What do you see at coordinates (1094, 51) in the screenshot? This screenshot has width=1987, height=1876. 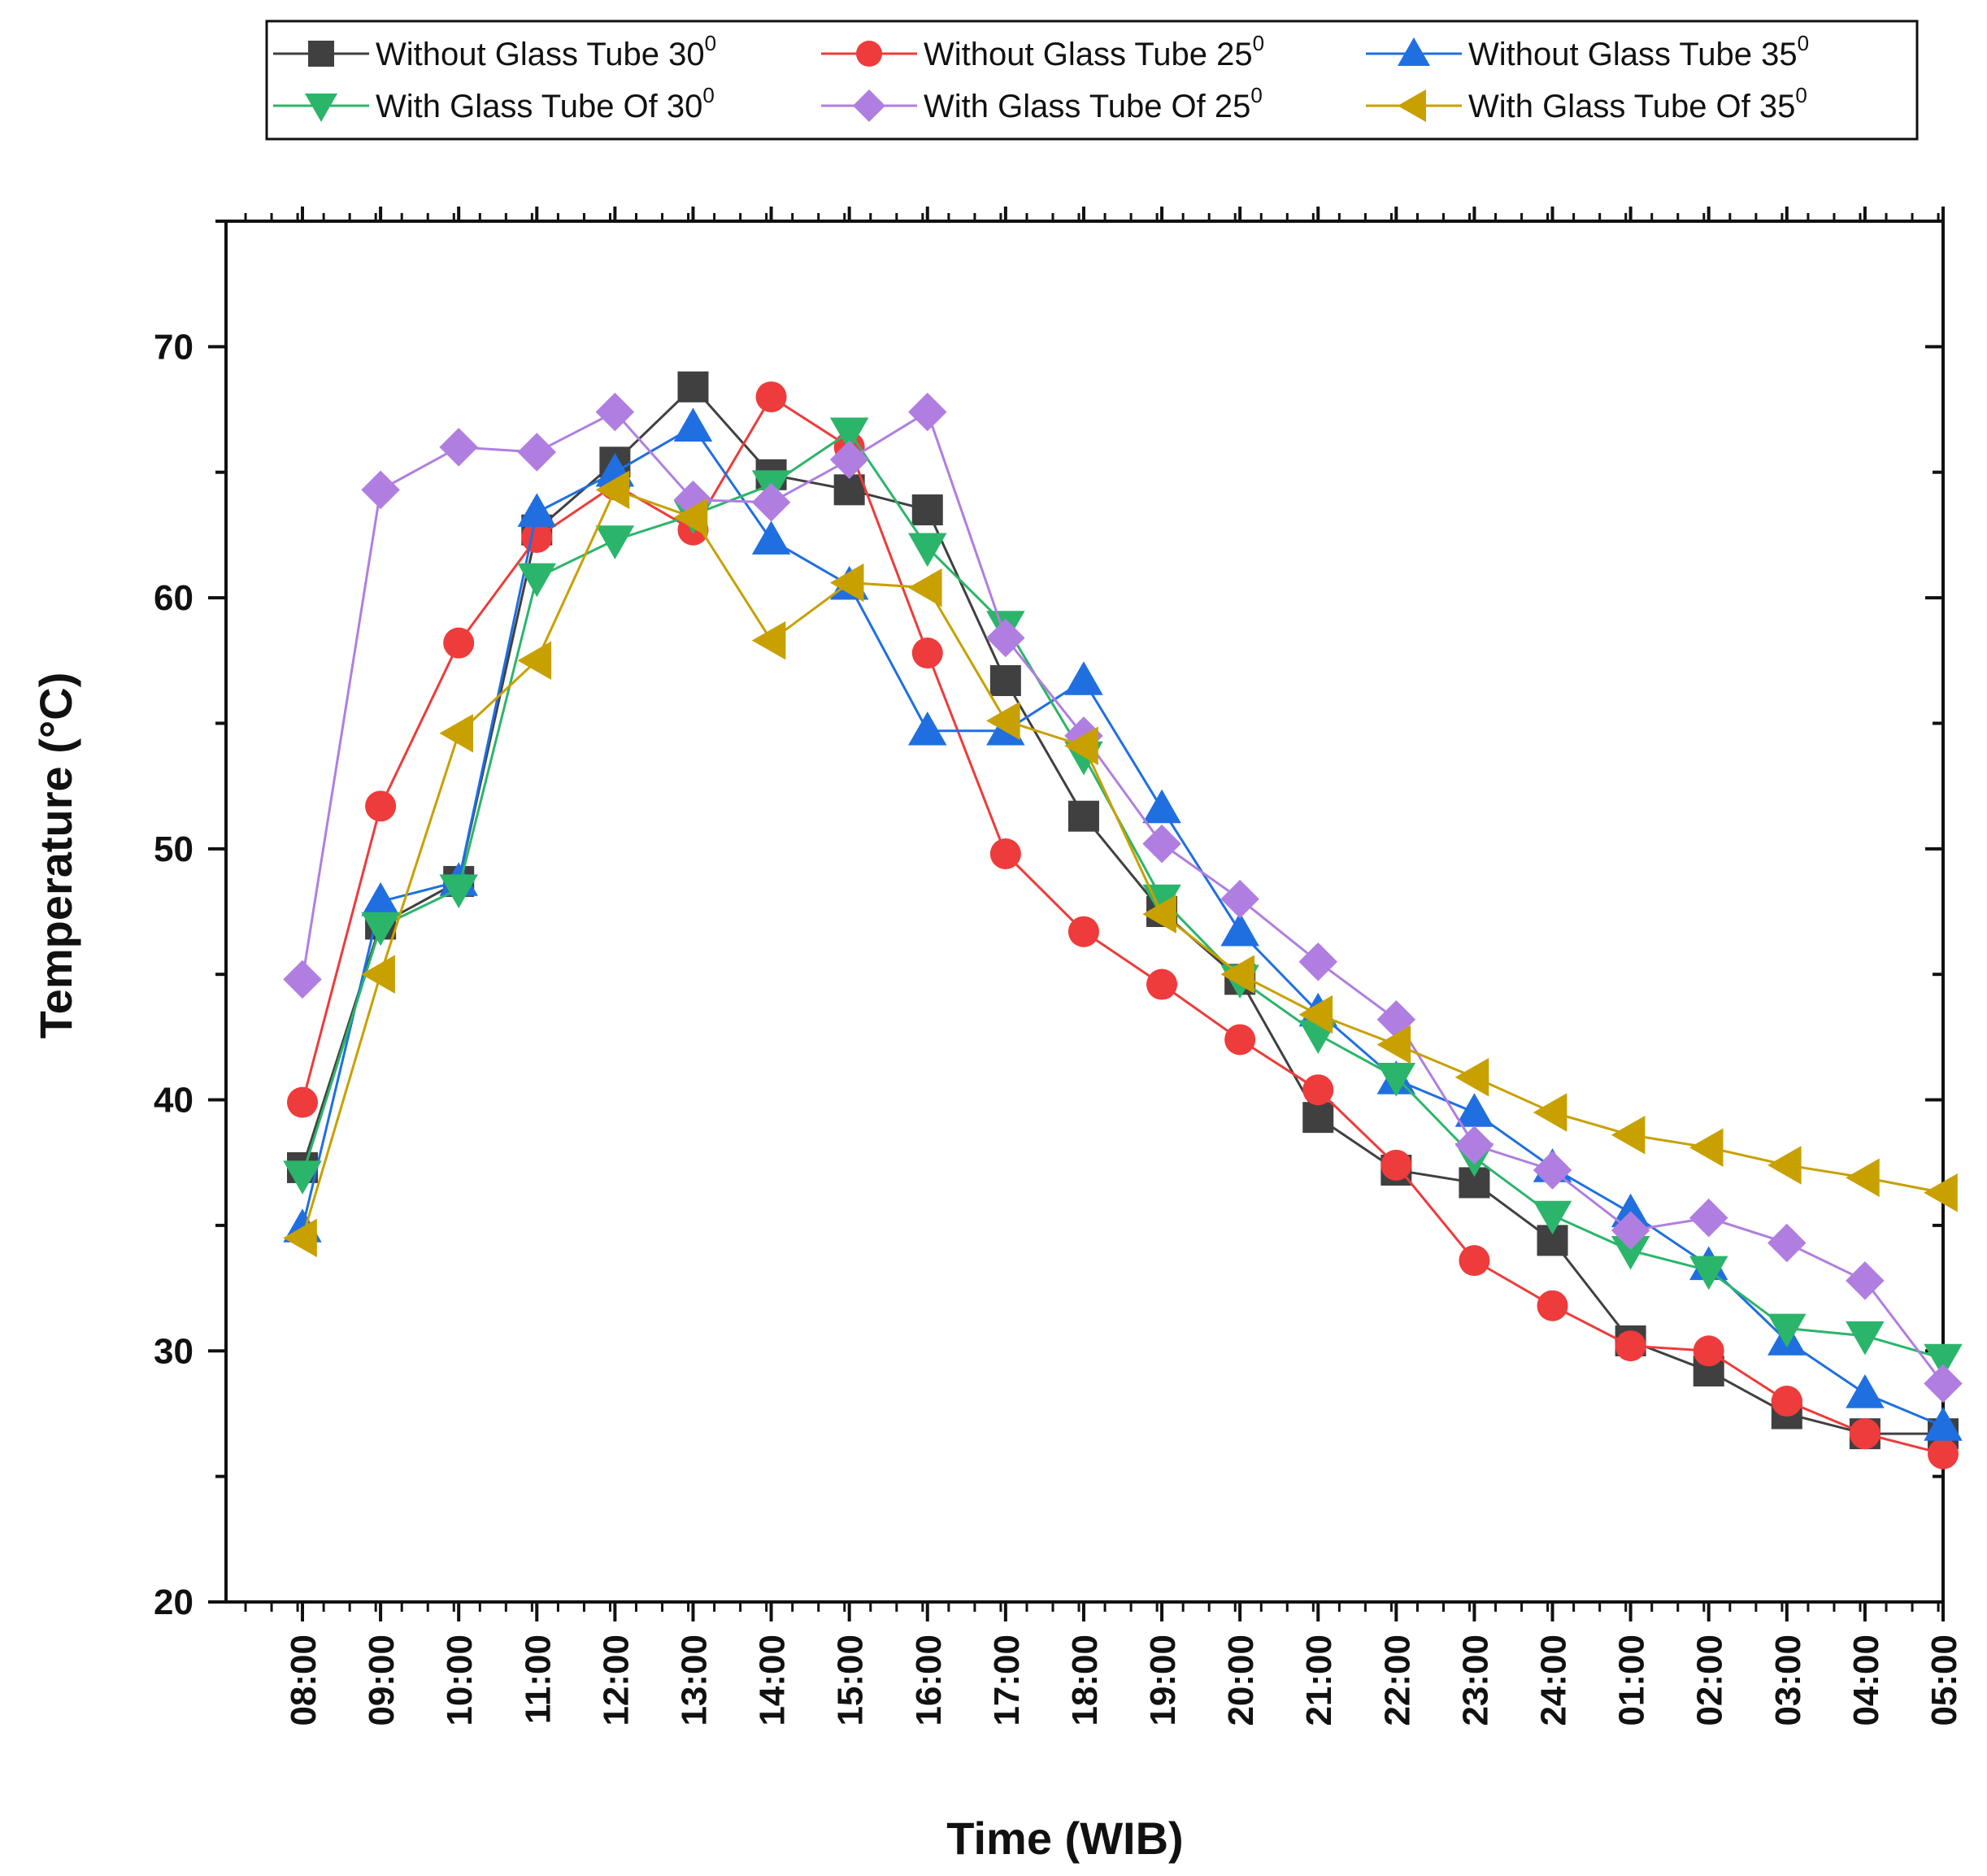 I see `legend-label: Without Glass Tube 250` at bounding box center [1094, 51].